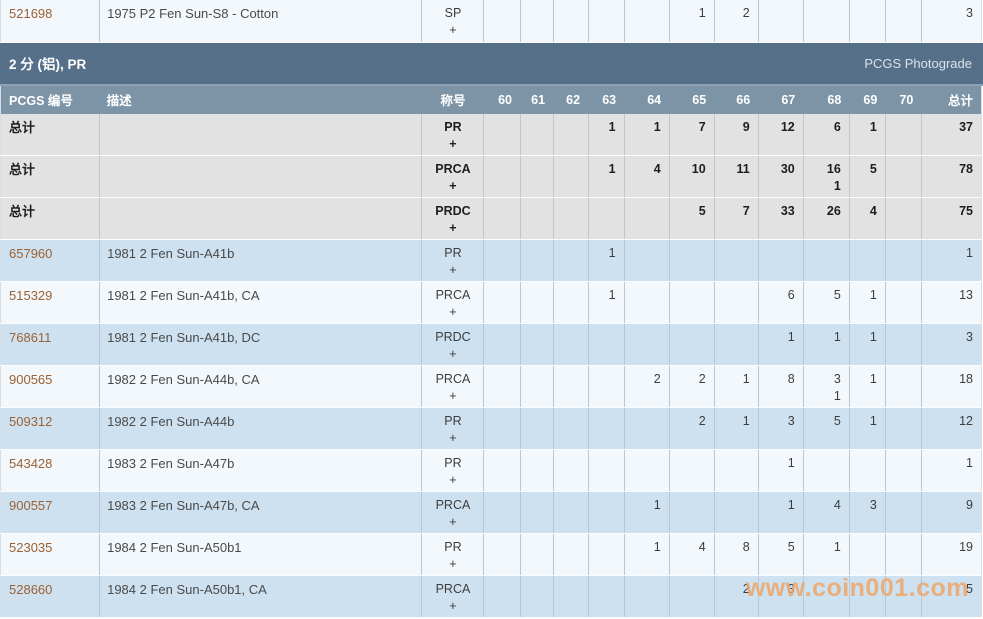 The image size is (983, 619). What do you see at coordinates (867, 386) in the screenshot?
I see `grade-69-count-cell: 1` at bounding box center [867, 386].